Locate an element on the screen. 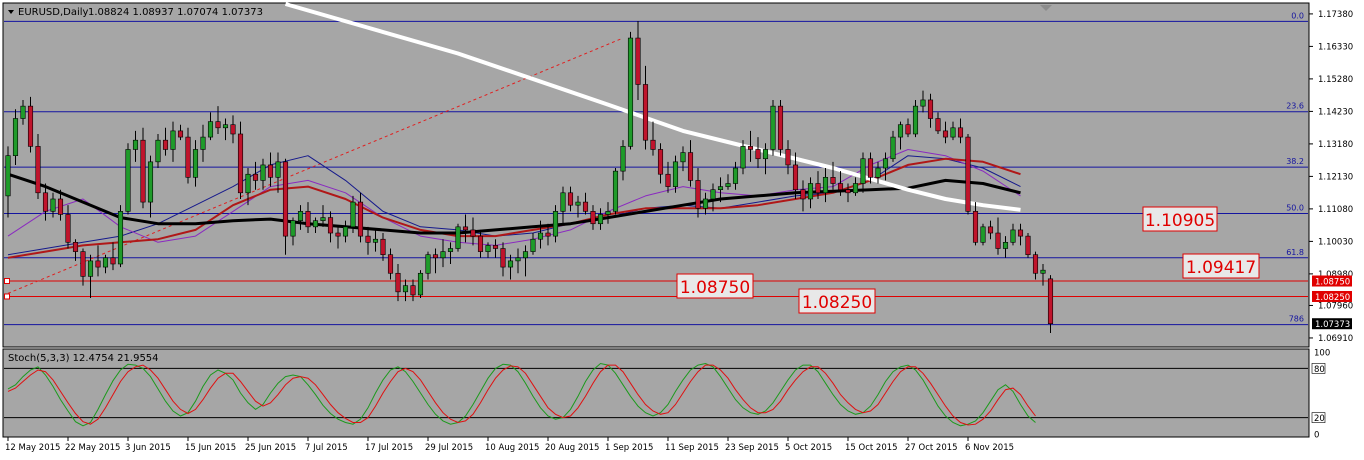 This screenshot has height=460, width=1364. price-tag is located at coordinates (1332, 296).